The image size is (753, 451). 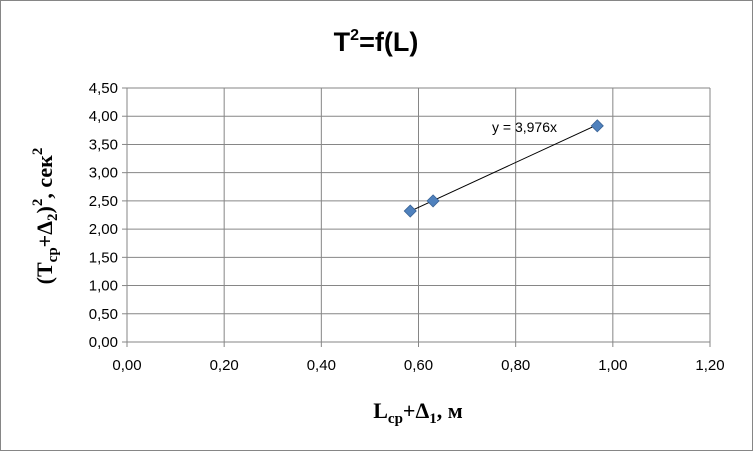 I want to click on trendline, so click(x=504, y=168).